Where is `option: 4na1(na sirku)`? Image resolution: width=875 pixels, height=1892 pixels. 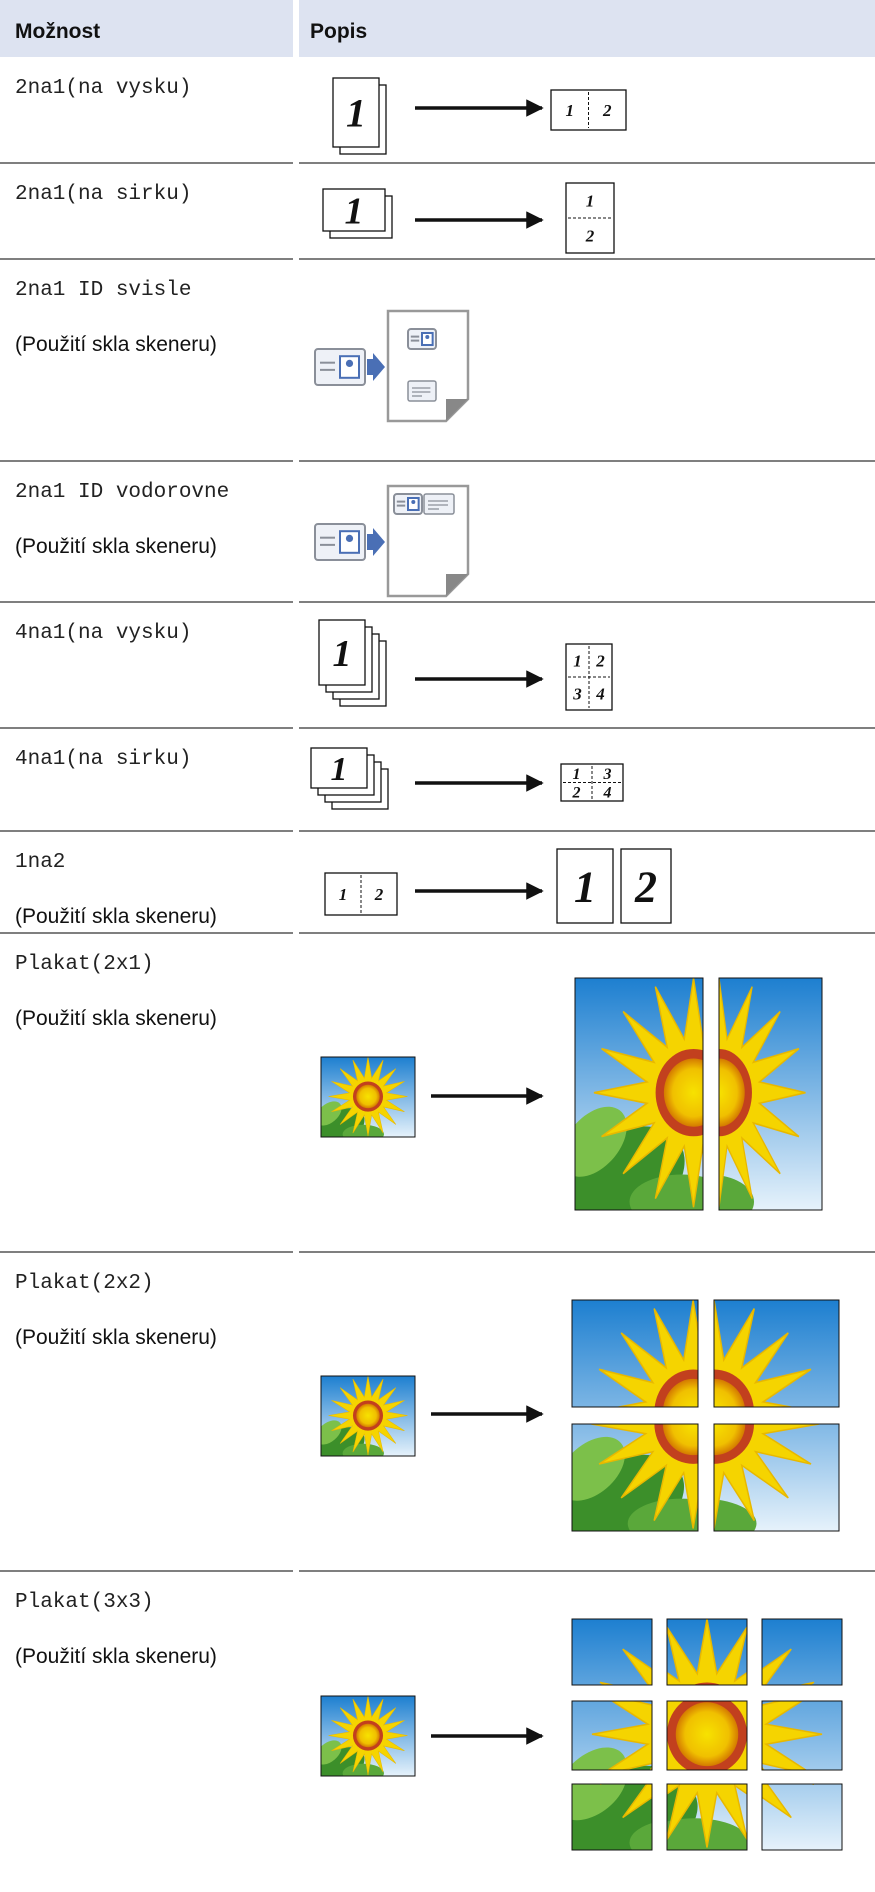
option: 4na1(na sirku) is located at coordinates (103, 759).